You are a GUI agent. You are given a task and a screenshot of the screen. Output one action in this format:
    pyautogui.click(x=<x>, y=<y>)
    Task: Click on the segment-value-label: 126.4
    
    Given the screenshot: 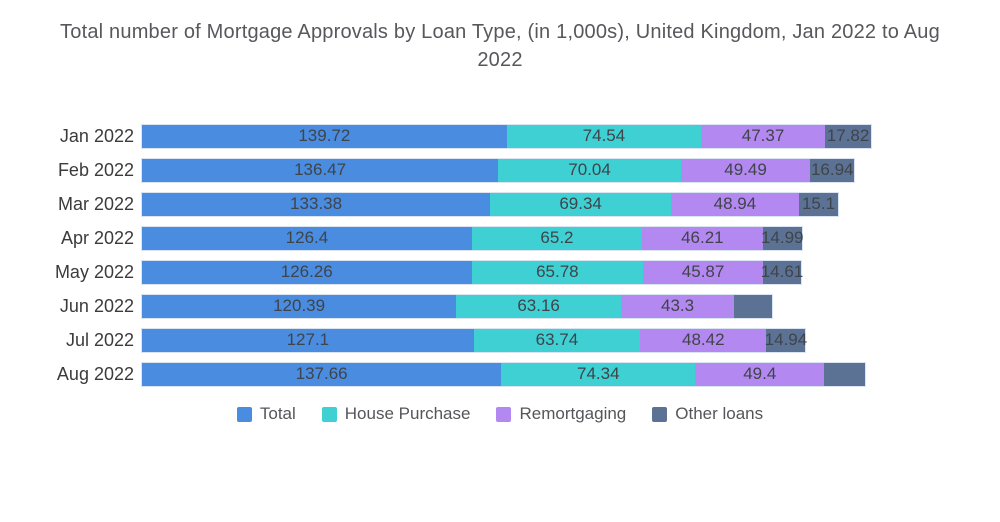 What is the action you would take?
    pyautogui.click(x=307, y=237)
    